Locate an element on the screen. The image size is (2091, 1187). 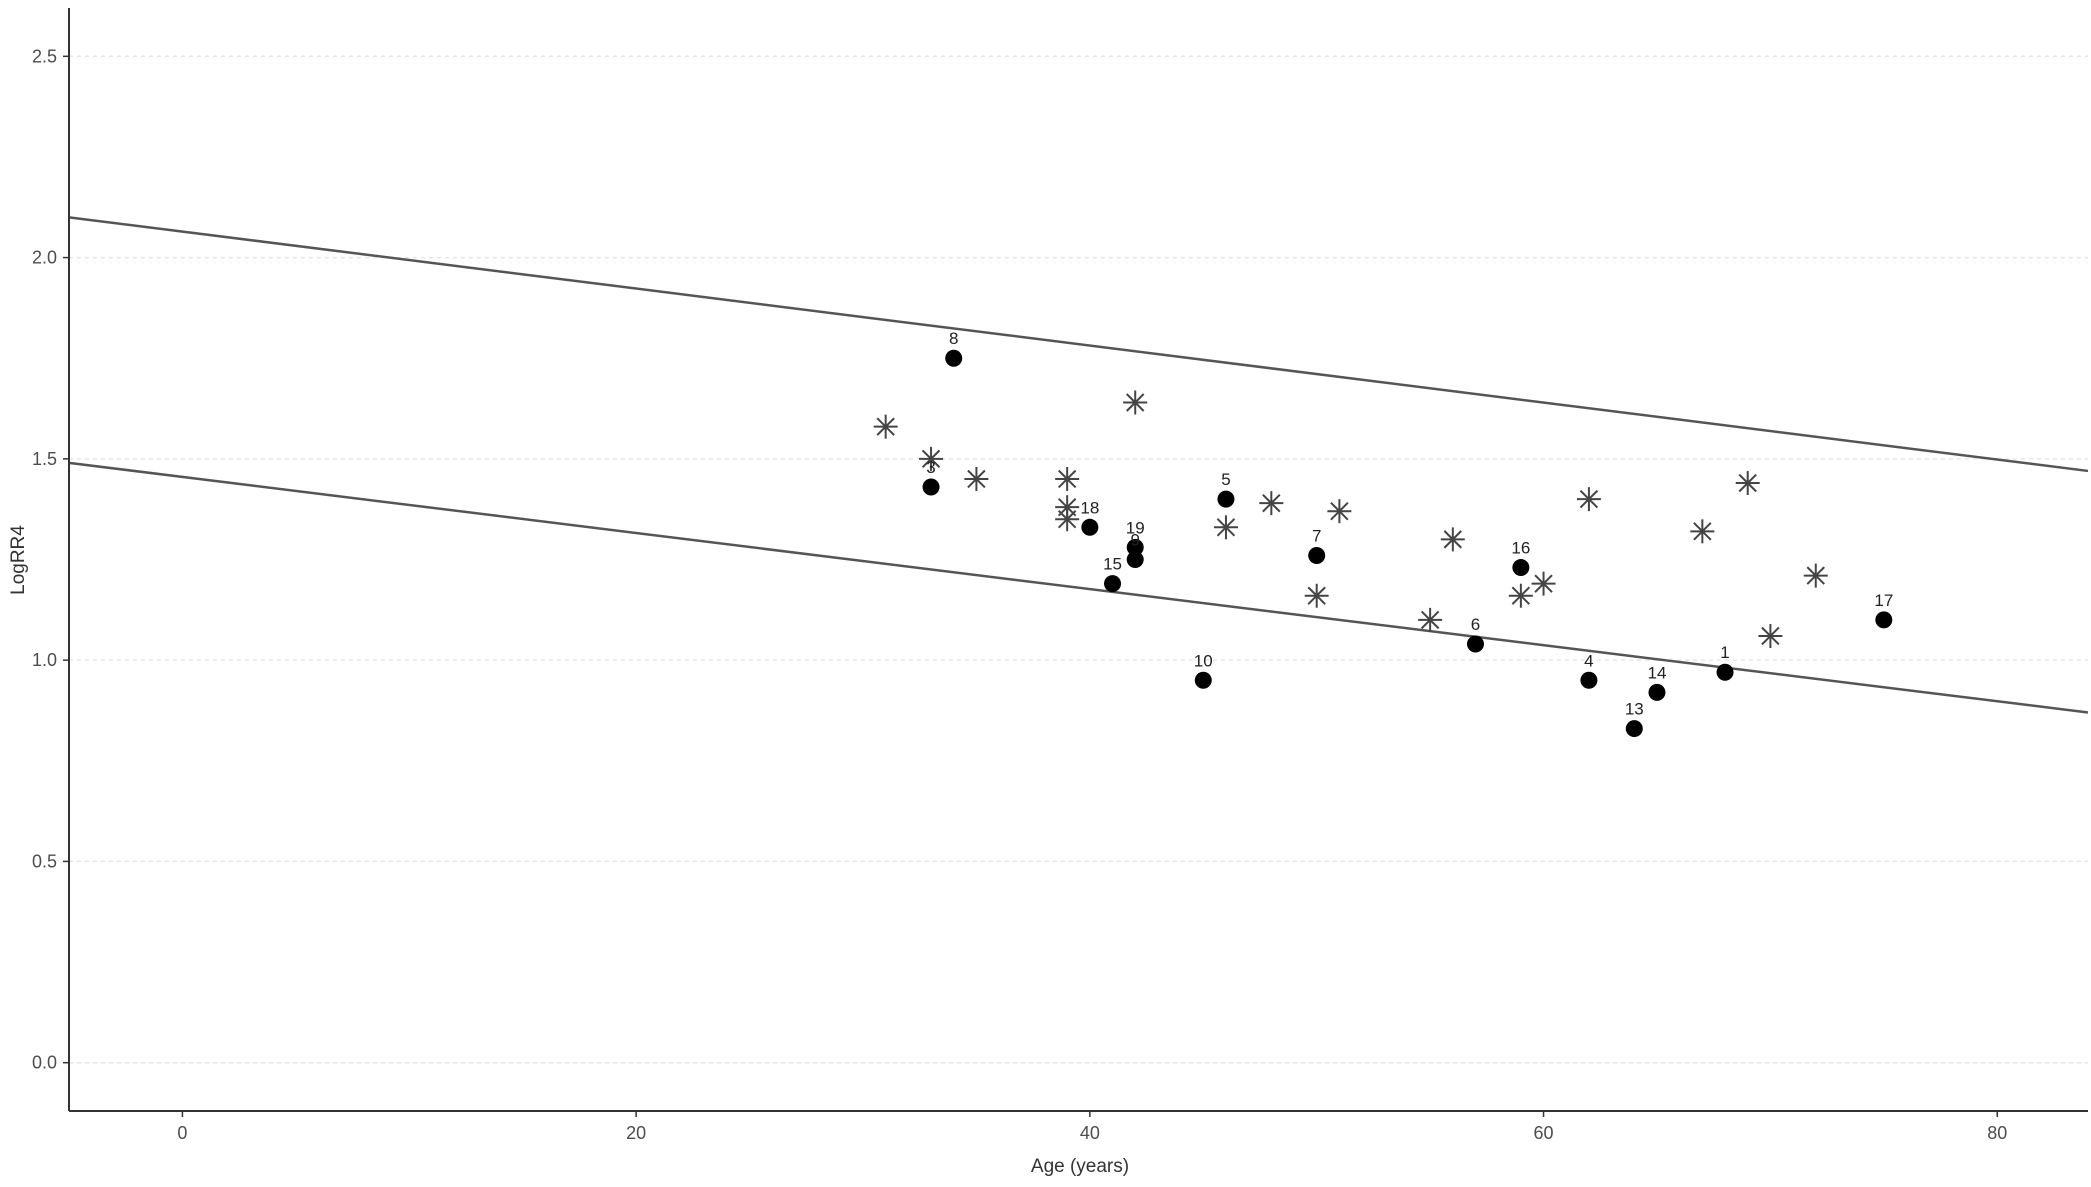
x-tick-label: 0 is located at coordinates (182, 1133).